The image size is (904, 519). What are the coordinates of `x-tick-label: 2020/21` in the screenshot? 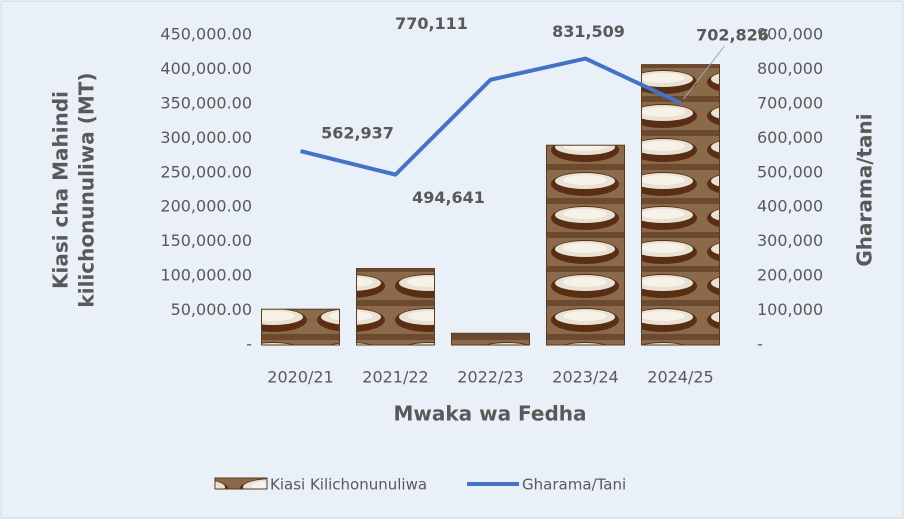 It's located at (300, 377).